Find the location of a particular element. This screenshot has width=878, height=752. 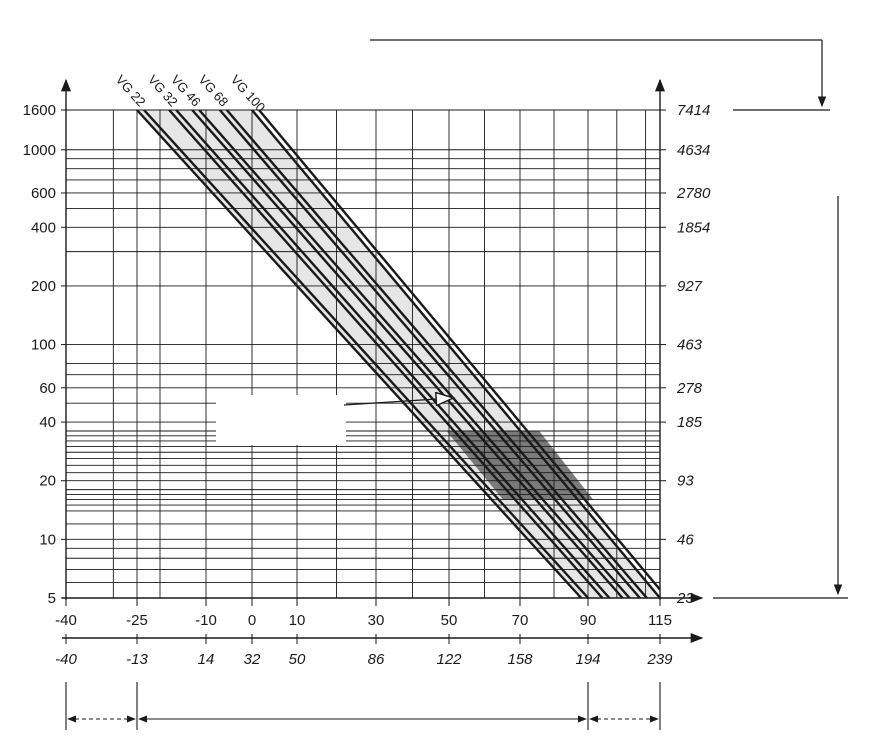

optimum-label-bg is located at coordinates (281, 420).